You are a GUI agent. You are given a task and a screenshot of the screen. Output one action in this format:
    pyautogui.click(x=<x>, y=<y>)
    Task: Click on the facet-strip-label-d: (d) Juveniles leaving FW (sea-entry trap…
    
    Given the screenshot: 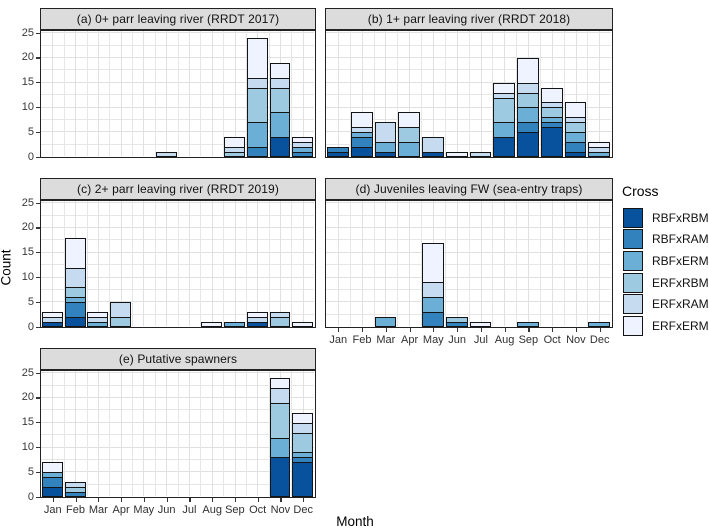 What is the action you would take?
    pyautogui.click(x=469, y=189)
    